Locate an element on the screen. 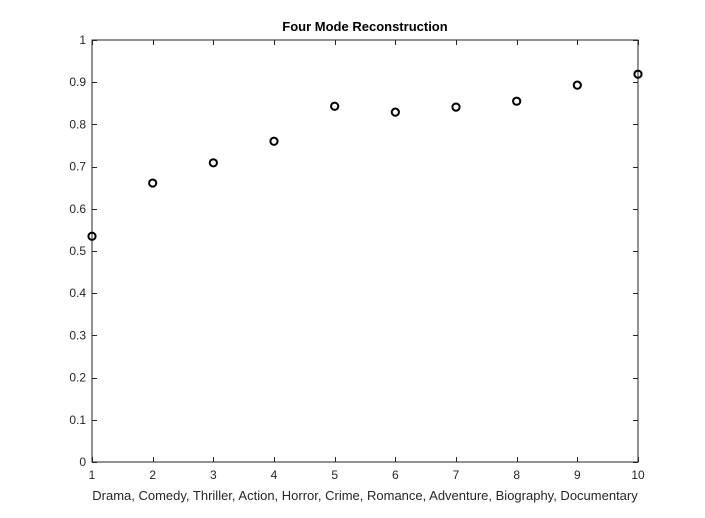 This screenshot has width=705, height=518. y-tick-label: 0.2 is located at coordinates (77, 378).